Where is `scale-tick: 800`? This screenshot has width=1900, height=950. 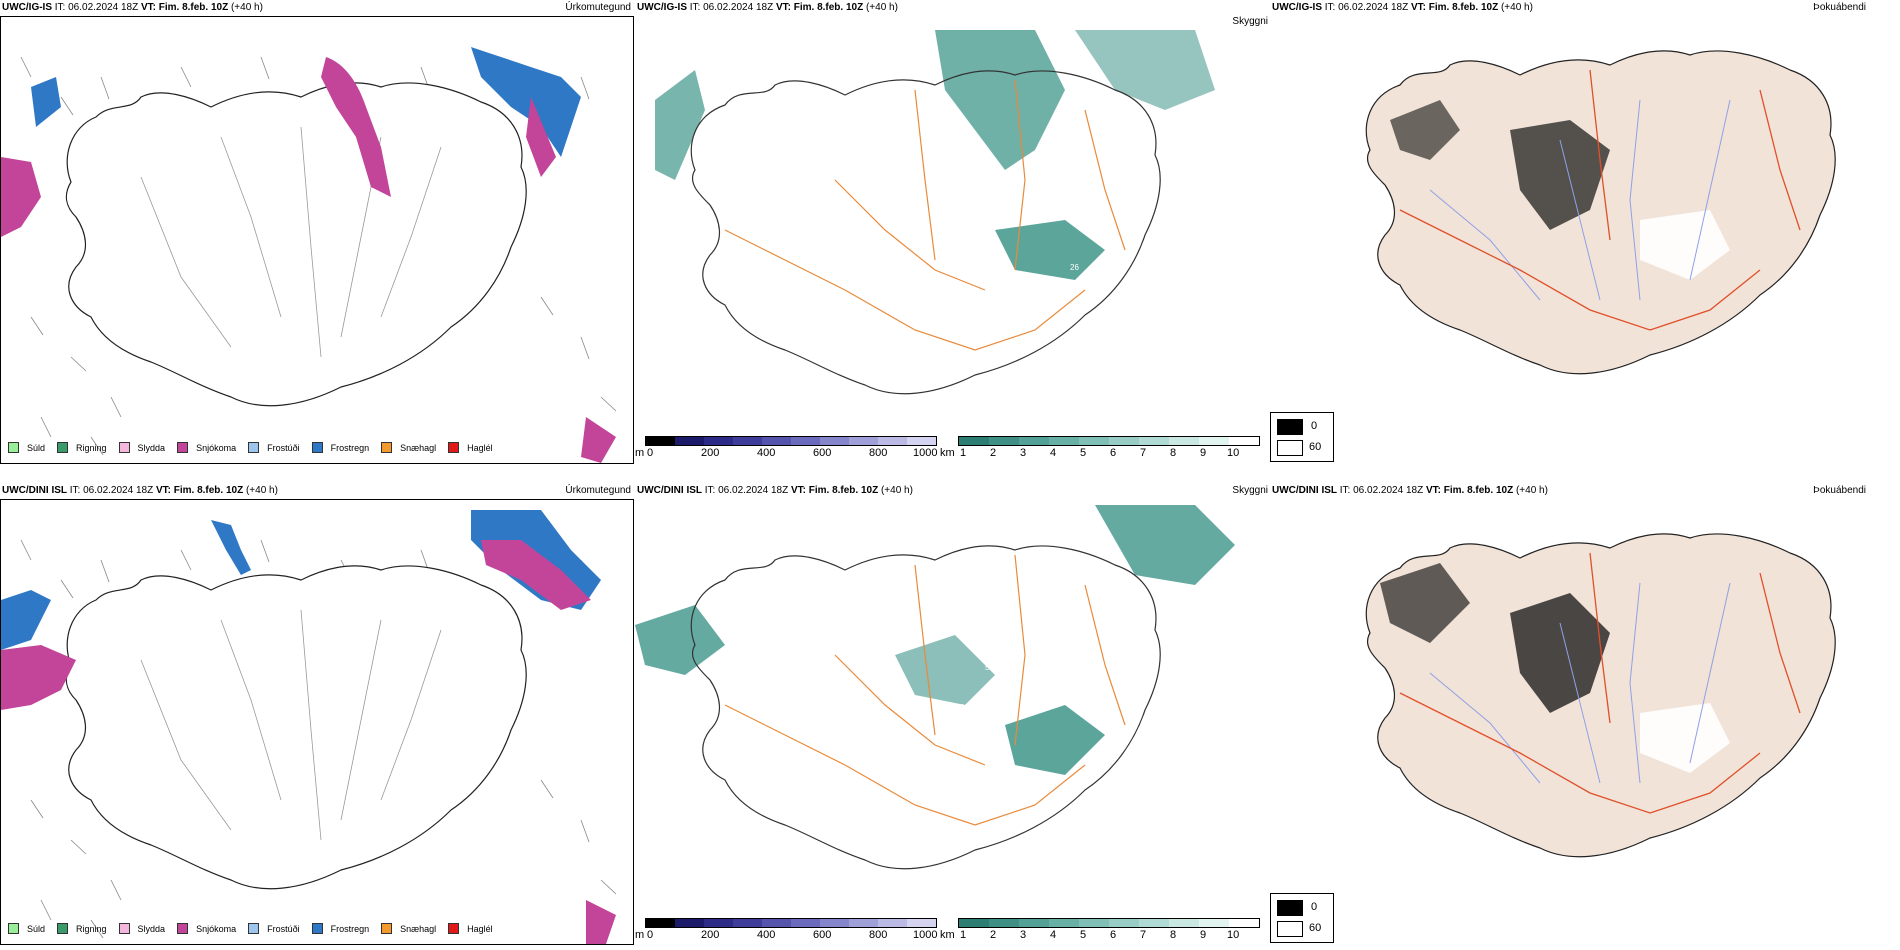
scale-tick: 800 is located at coordinates (878, 935).